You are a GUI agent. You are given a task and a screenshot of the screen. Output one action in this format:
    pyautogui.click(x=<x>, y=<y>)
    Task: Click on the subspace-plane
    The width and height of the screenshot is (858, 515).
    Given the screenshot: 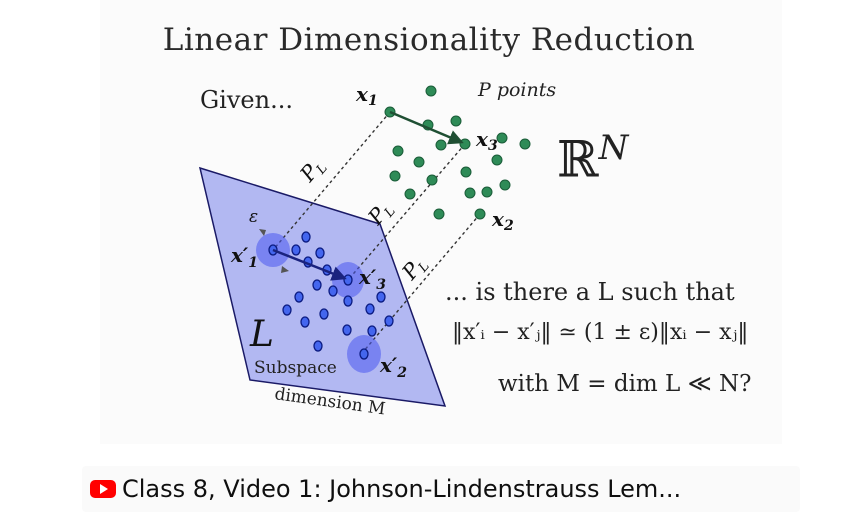 What is the action you would take?
    pyautogui.click(x=322, y=286)
    